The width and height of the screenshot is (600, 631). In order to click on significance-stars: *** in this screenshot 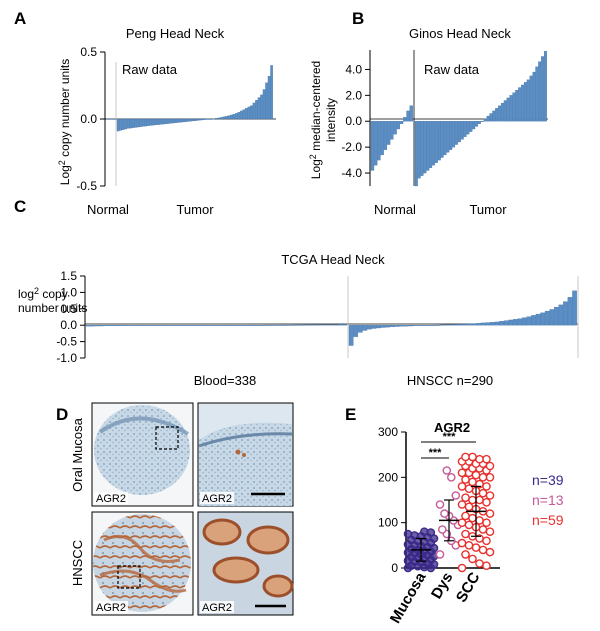, I will do `click(450, 437)`.